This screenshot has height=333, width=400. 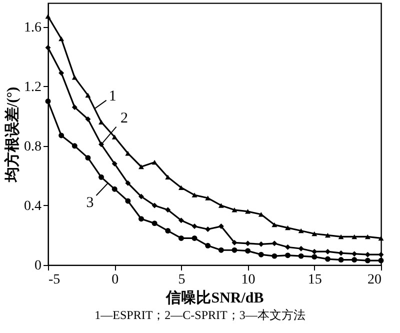 What do you see at coordinates (375, 280) in the screenshot?
I see `x-tick-label: 20` at bounding box center [375, 280].